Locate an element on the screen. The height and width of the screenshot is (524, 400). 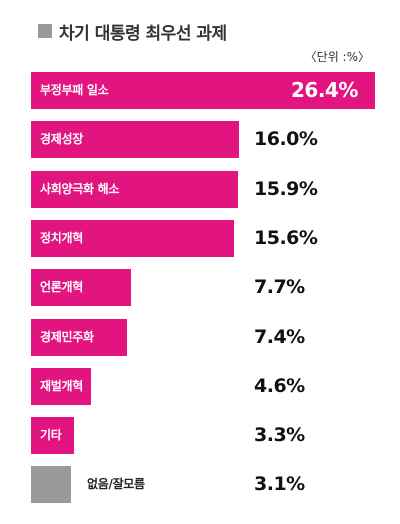
bar-label-8: 없음/잘모름 is located at coordinates (116, 484).